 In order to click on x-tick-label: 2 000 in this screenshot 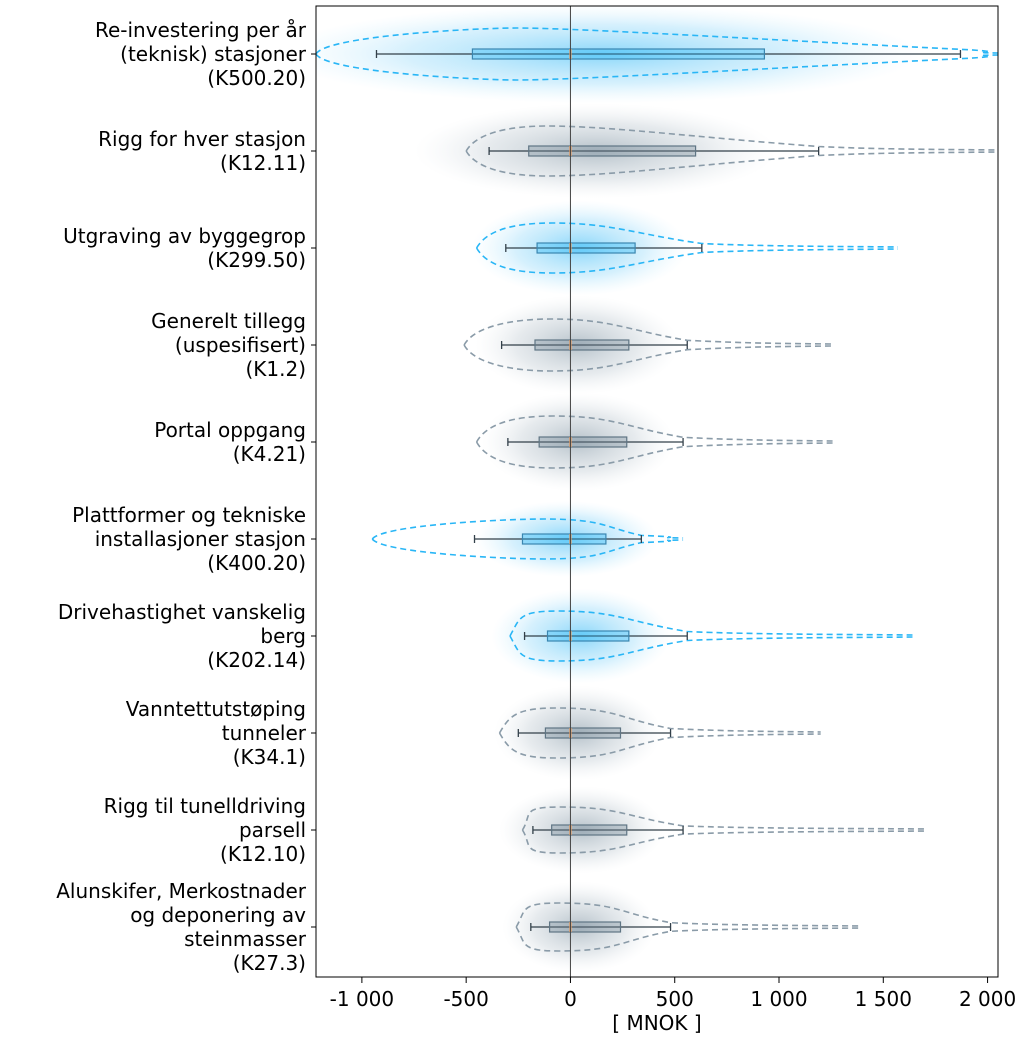, I will do `click(987, 999)`.